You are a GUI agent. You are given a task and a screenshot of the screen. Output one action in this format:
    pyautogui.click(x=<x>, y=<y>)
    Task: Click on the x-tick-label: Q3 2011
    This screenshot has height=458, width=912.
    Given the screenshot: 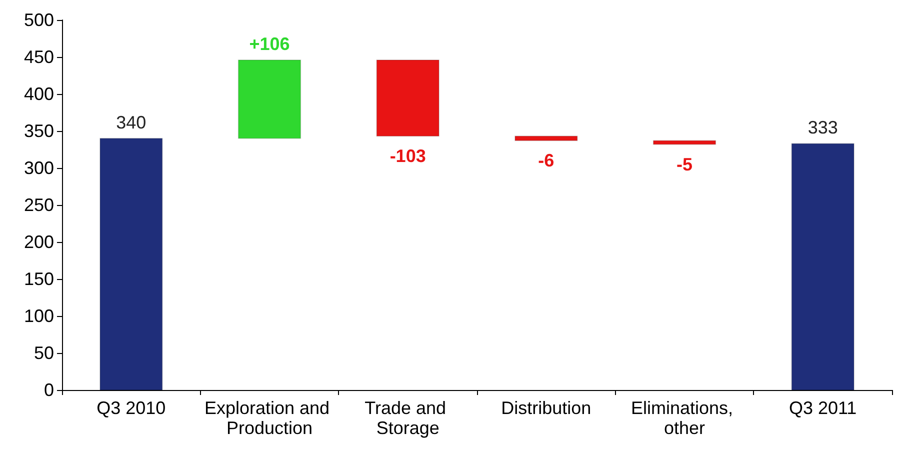 What is the action you would take?
    pyautogui.click(x=822, y=408)
    